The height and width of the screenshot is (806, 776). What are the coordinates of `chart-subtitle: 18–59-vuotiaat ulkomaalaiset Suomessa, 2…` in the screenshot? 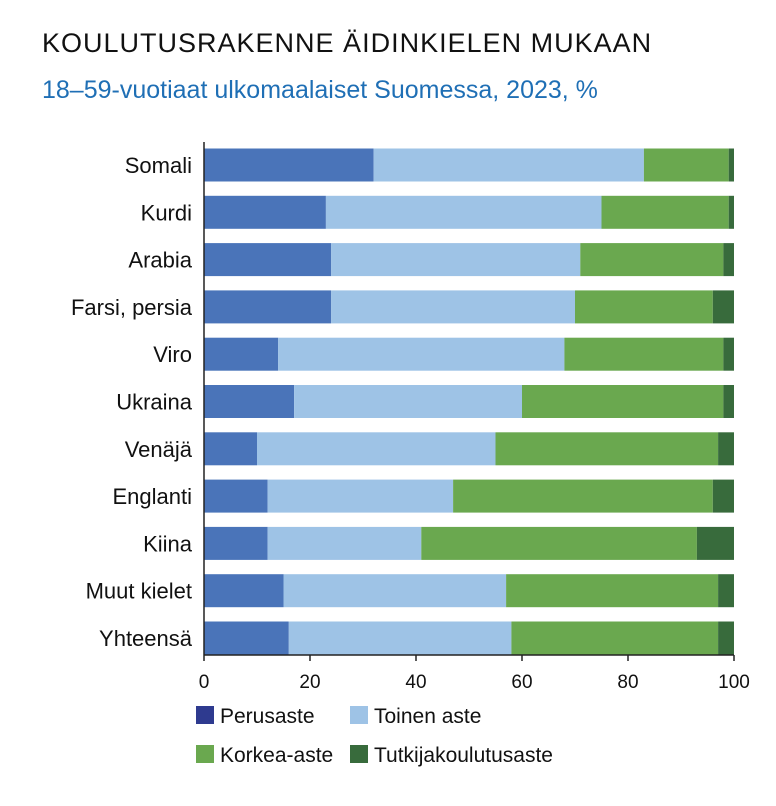 It's located at (320, 90).